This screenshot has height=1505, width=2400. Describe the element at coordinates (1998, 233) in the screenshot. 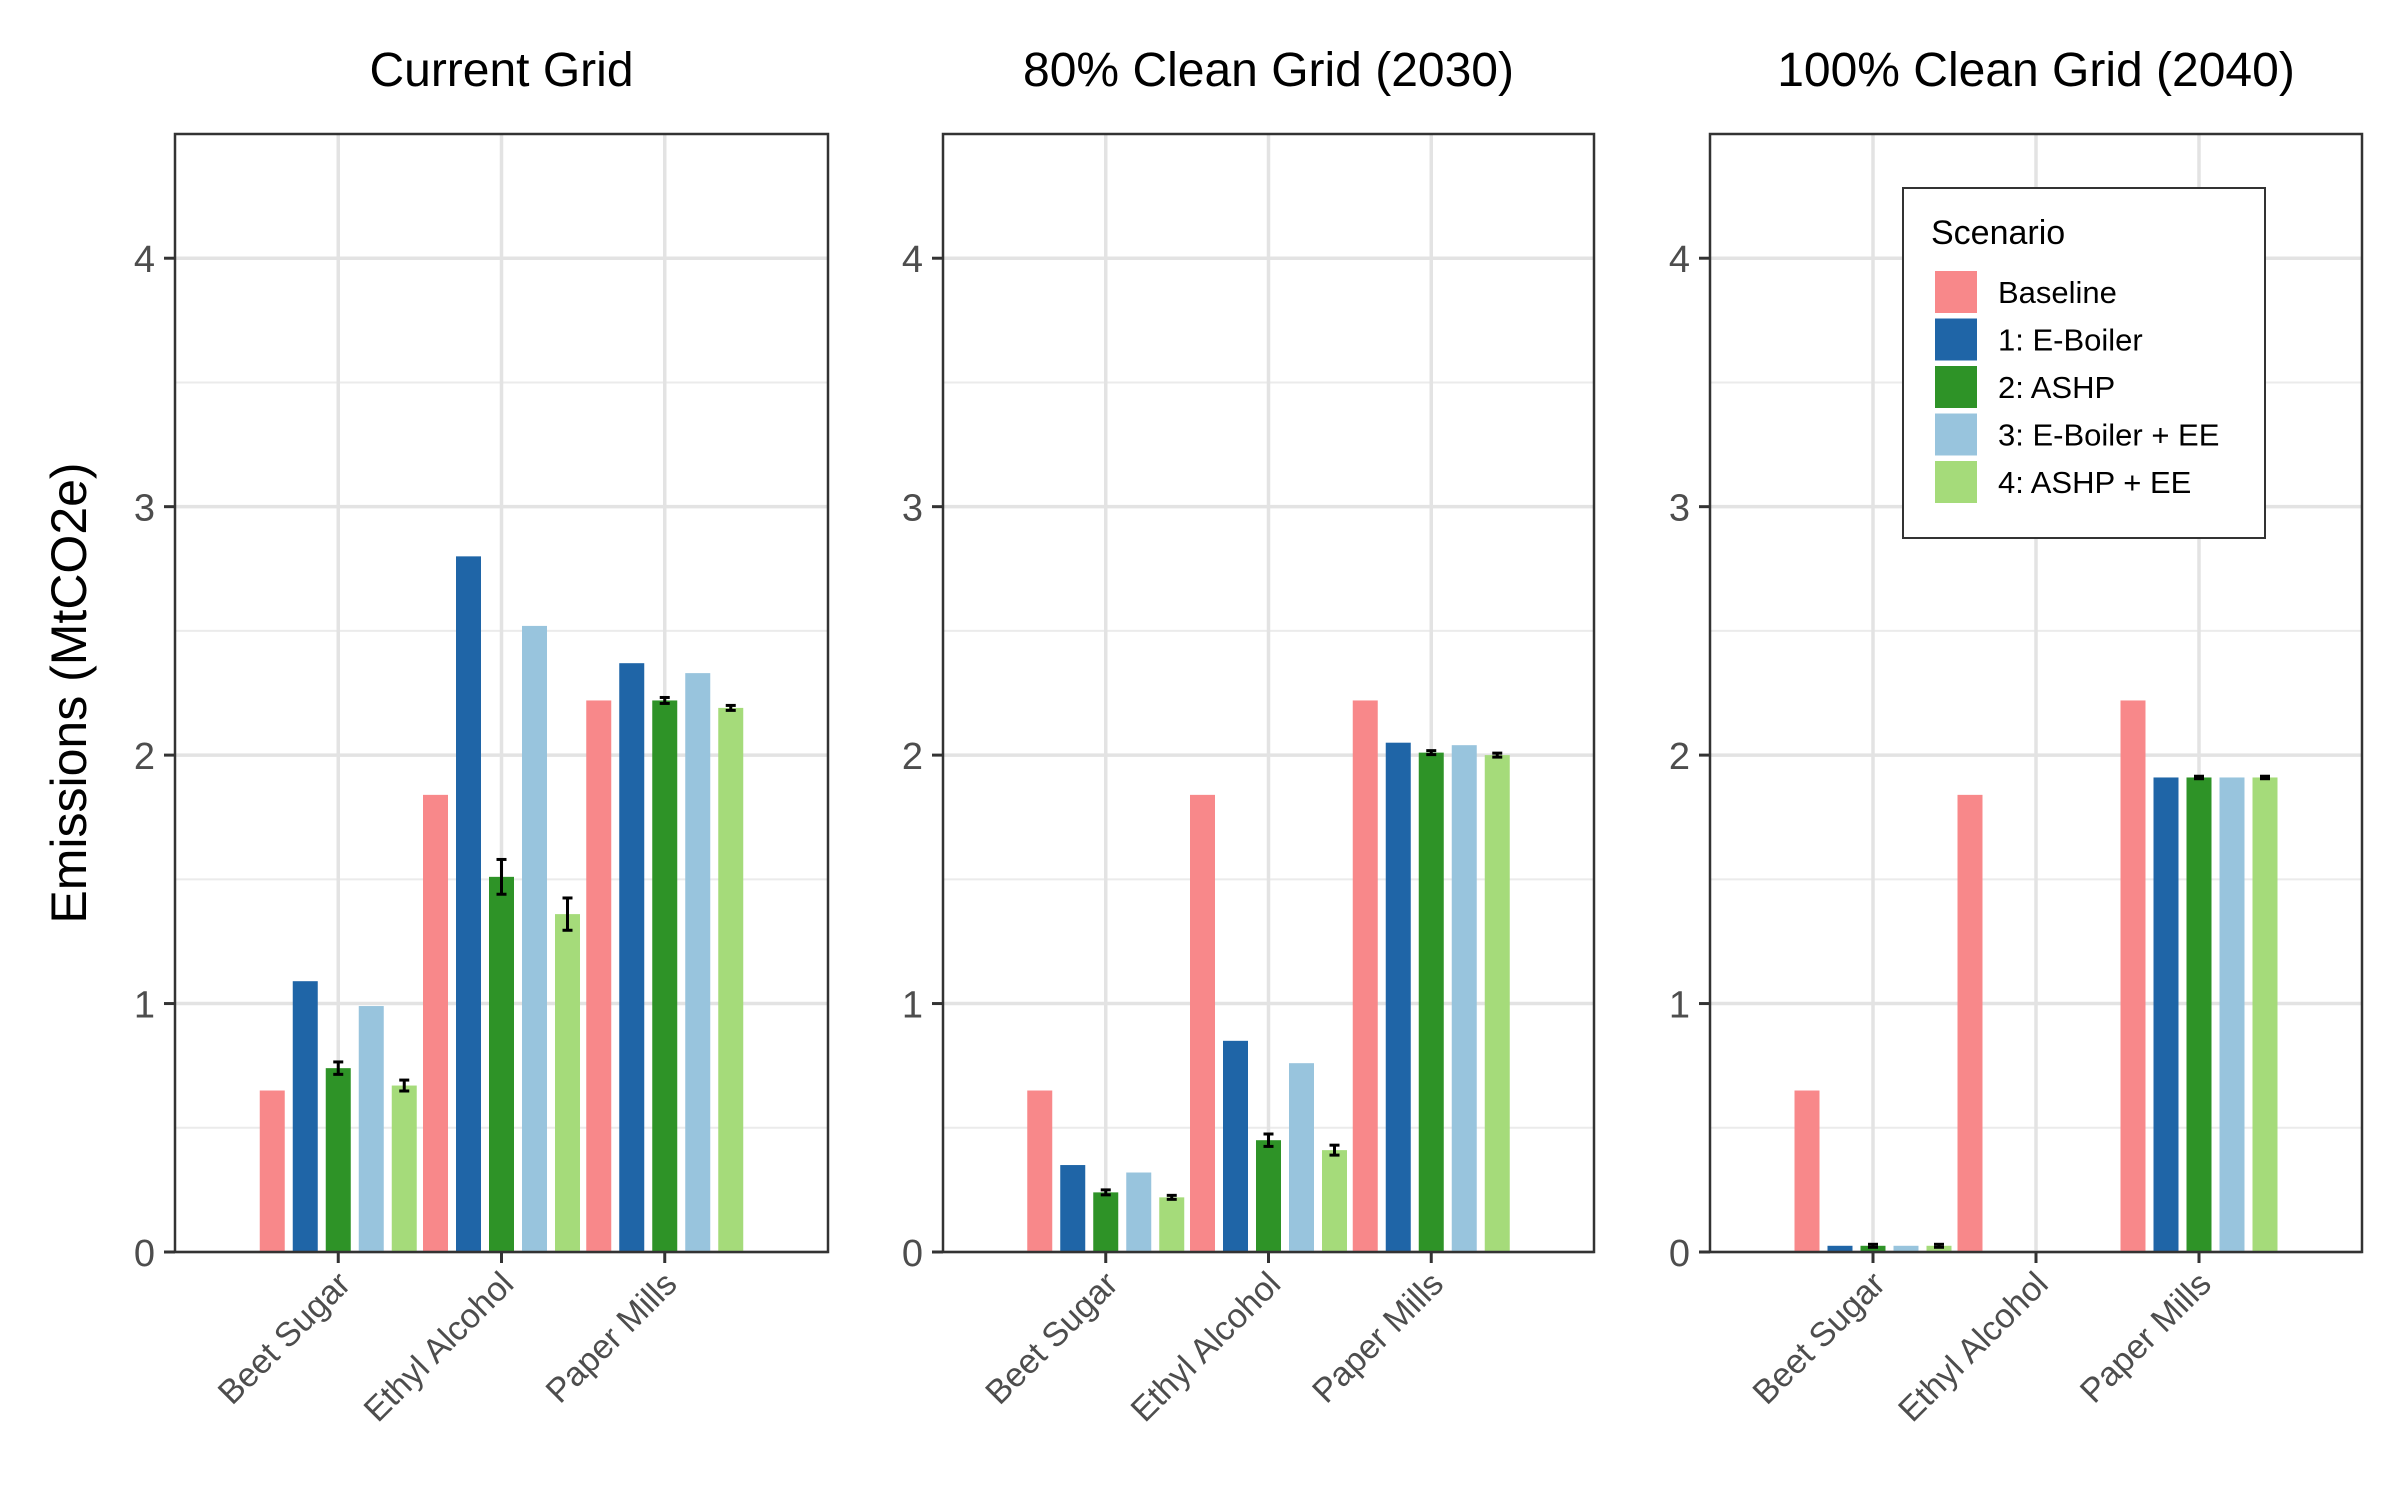

I see `legend-title: Scenario` at that location.